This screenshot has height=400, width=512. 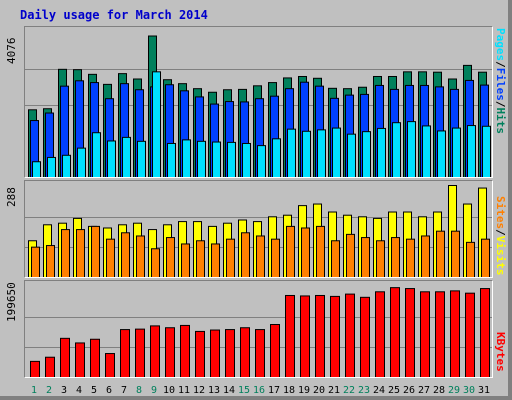 What do you see at coordinates (244, 390) in the screenshot?
I see `x-tick-label: 15` at bounding box center [244, 390].